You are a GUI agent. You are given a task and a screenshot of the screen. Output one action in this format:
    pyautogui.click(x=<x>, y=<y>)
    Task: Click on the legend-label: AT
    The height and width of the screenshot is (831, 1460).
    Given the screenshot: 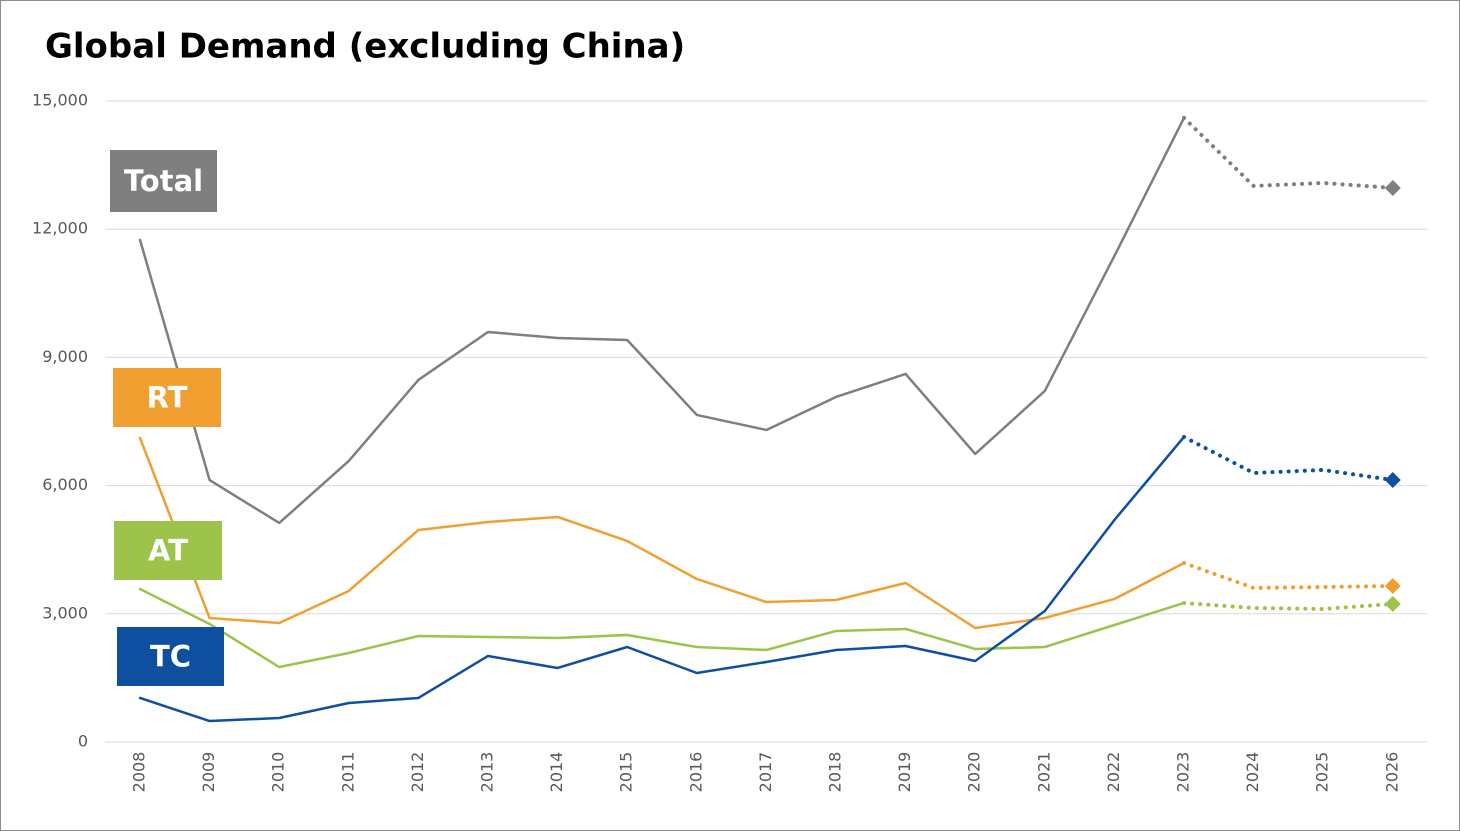 What is the action you would take?
    pyautogui.click(x=168, y=551)
    